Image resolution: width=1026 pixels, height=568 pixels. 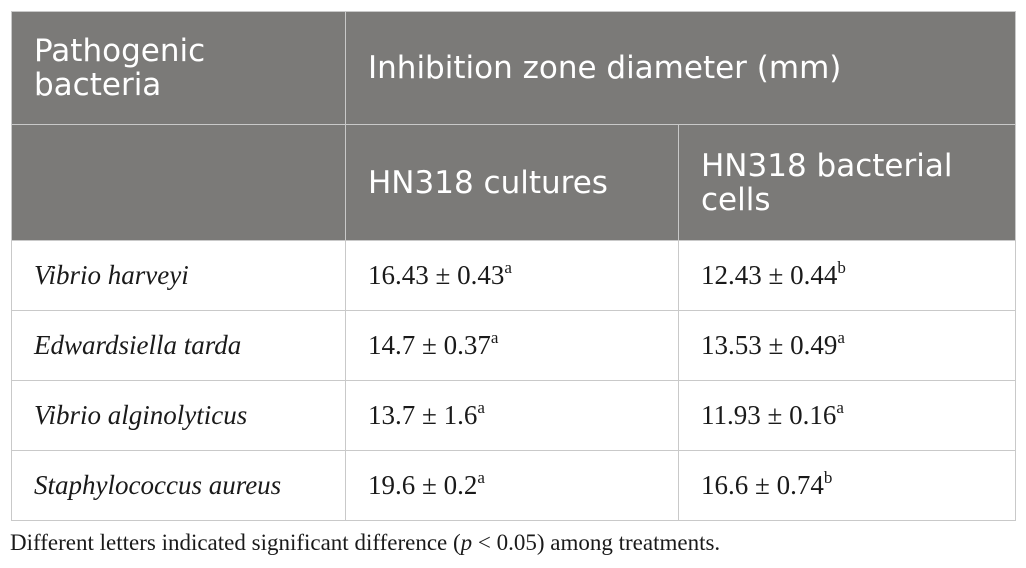 I want to click on header-hn318-bacterial-cells: HN318 bacterial cells, so click(x=847, y=182).